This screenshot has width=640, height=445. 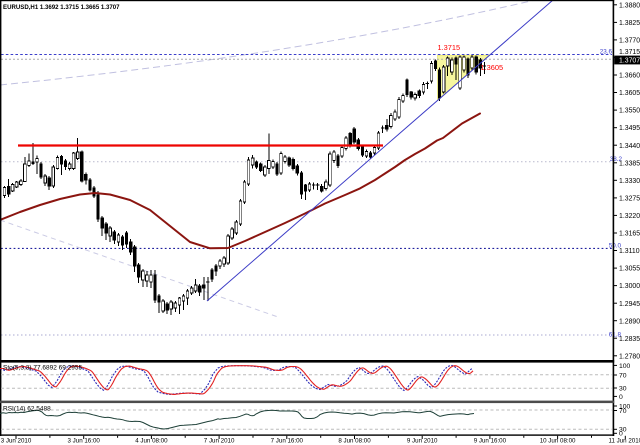 What do you see at coordinates (629, 111) in the screenshot?
I see `svg-text: 1.3550` at bounding box center [629, 111].